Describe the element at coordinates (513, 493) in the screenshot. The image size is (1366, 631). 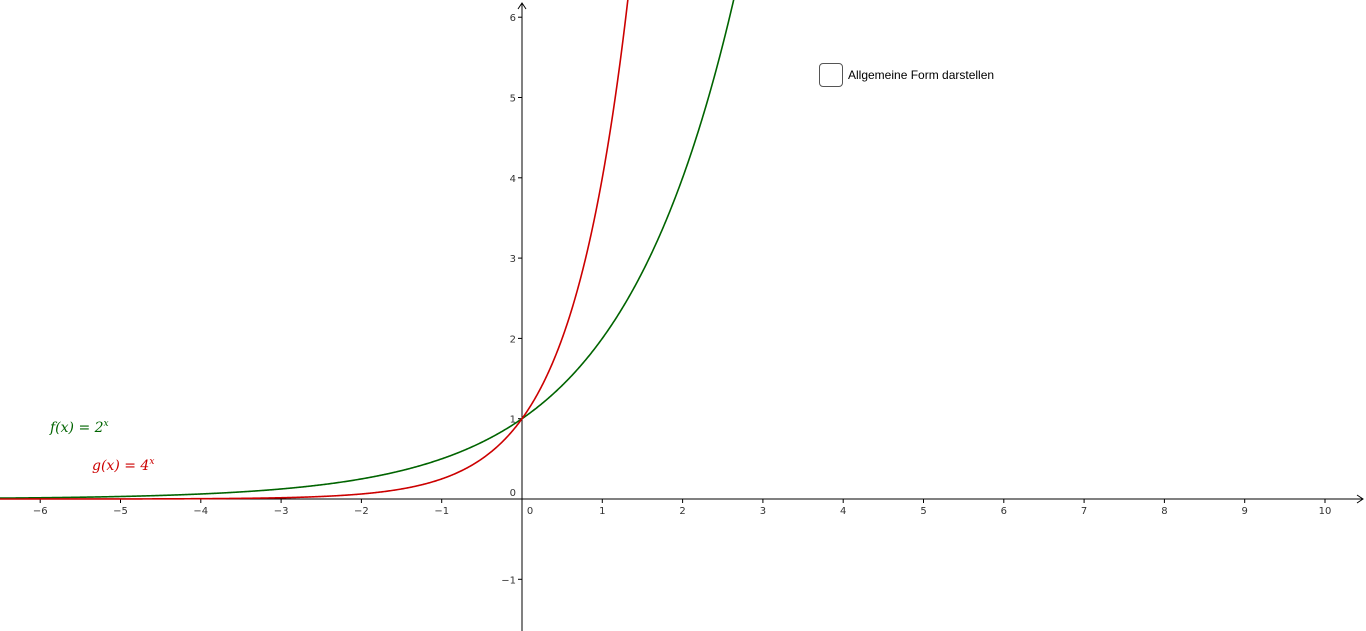
I see `origin-y-label: 0` at that location.